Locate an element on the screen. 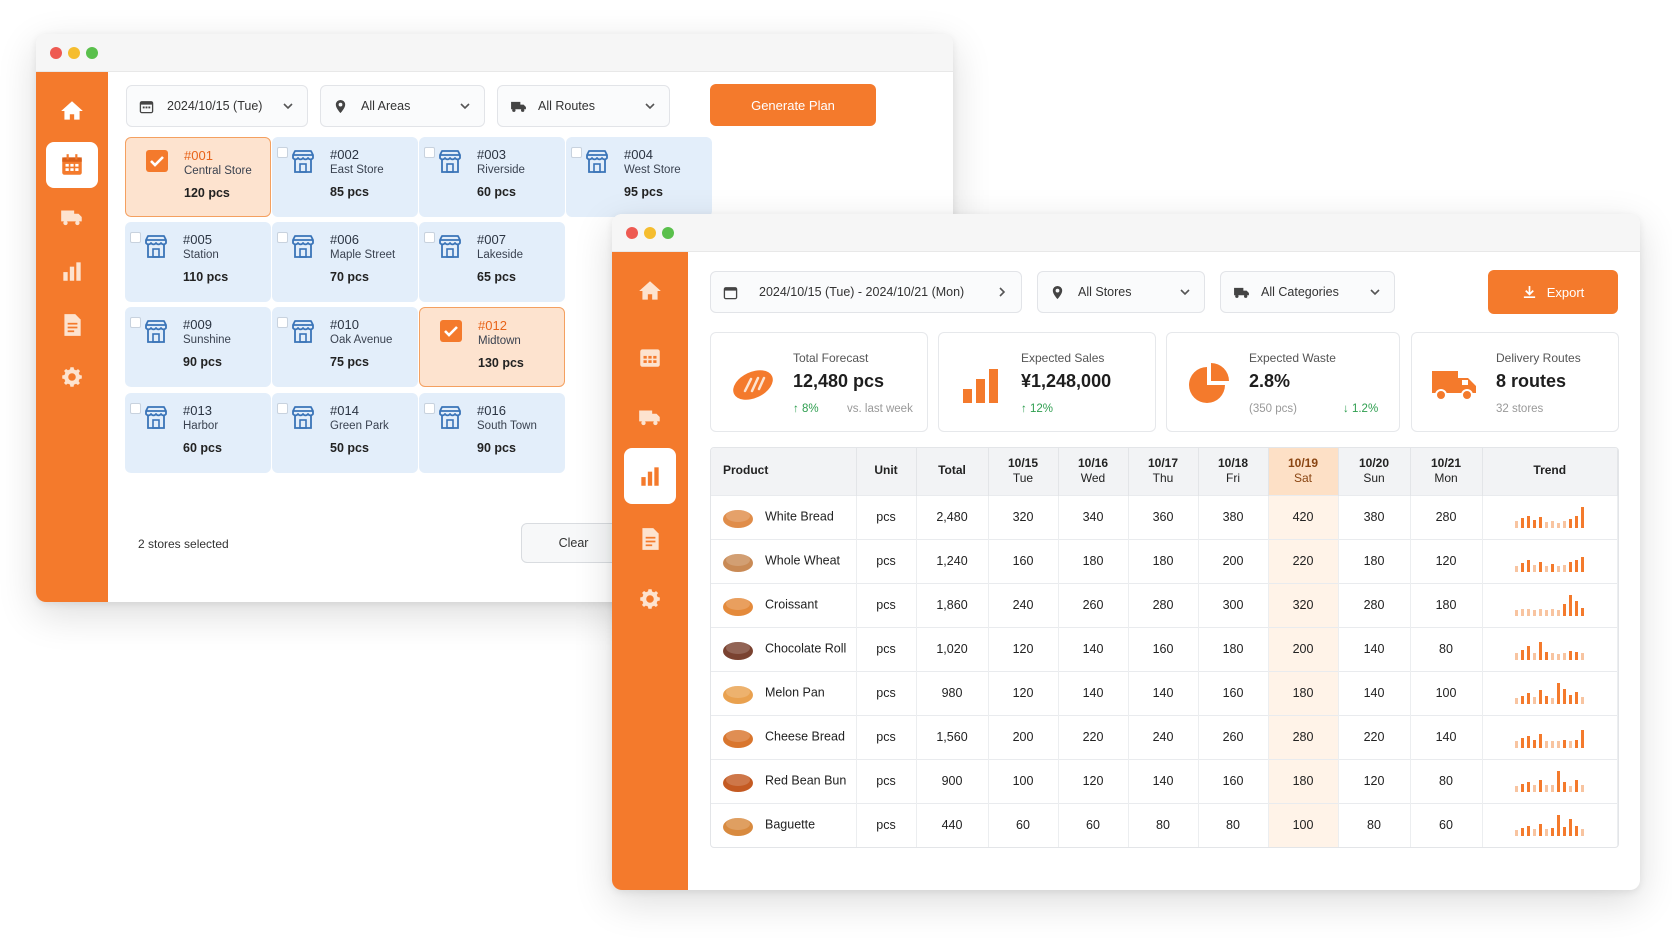 The height and width of the screenshot is (941, 1672). store-card: #001 Central Store 120 pcs is located at coordinates (198, 177).